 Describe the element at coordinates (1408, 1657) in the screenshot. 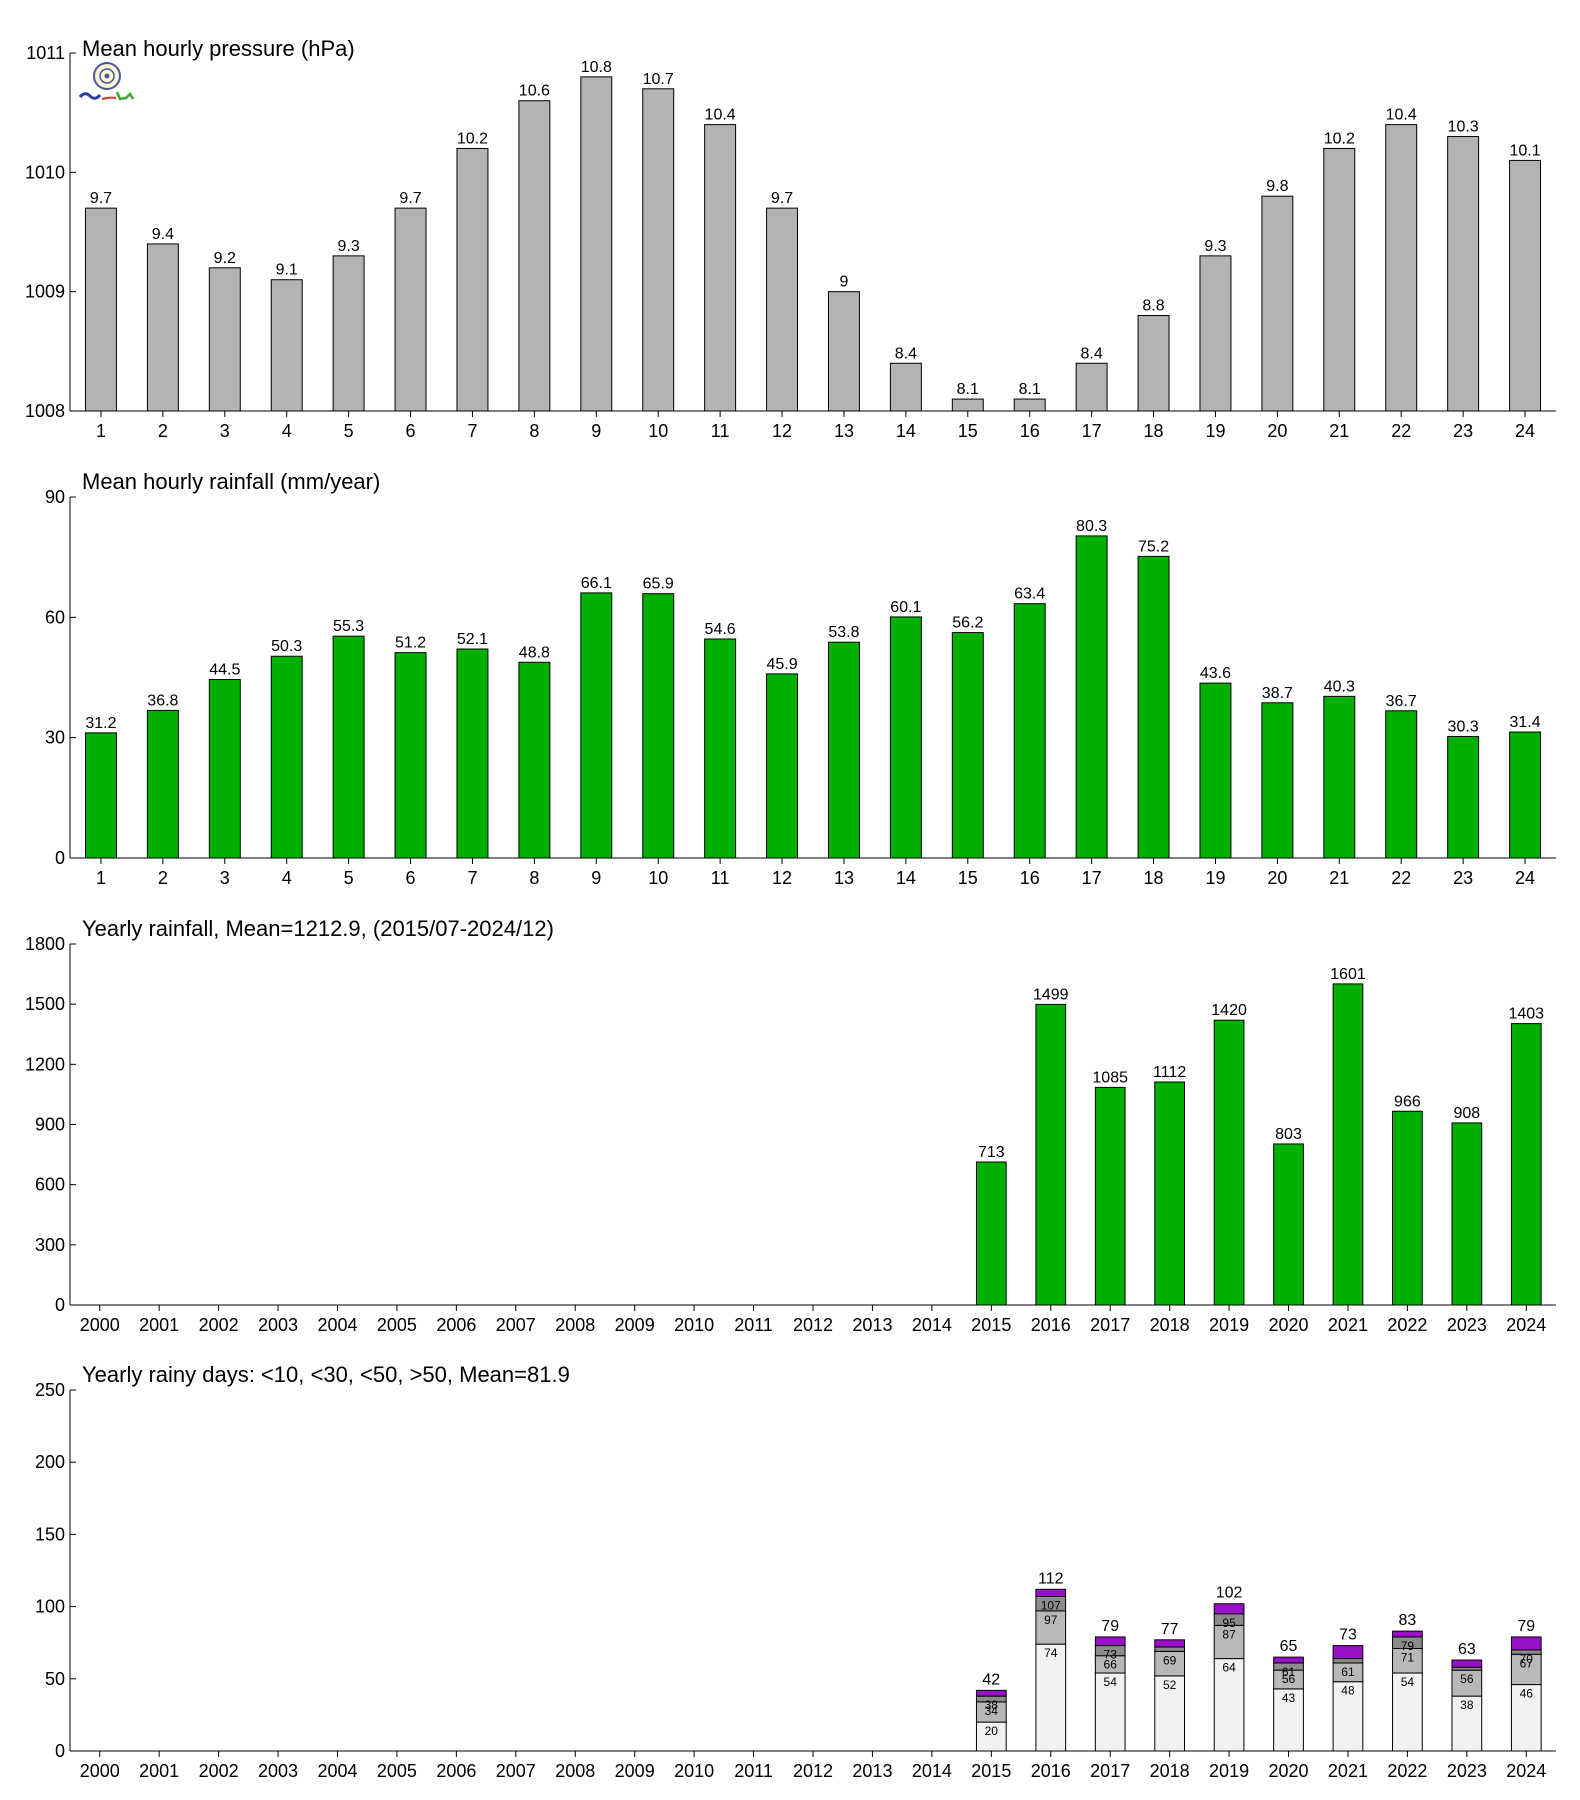

I see `segment-label-lt30-2022: 71` at that location.